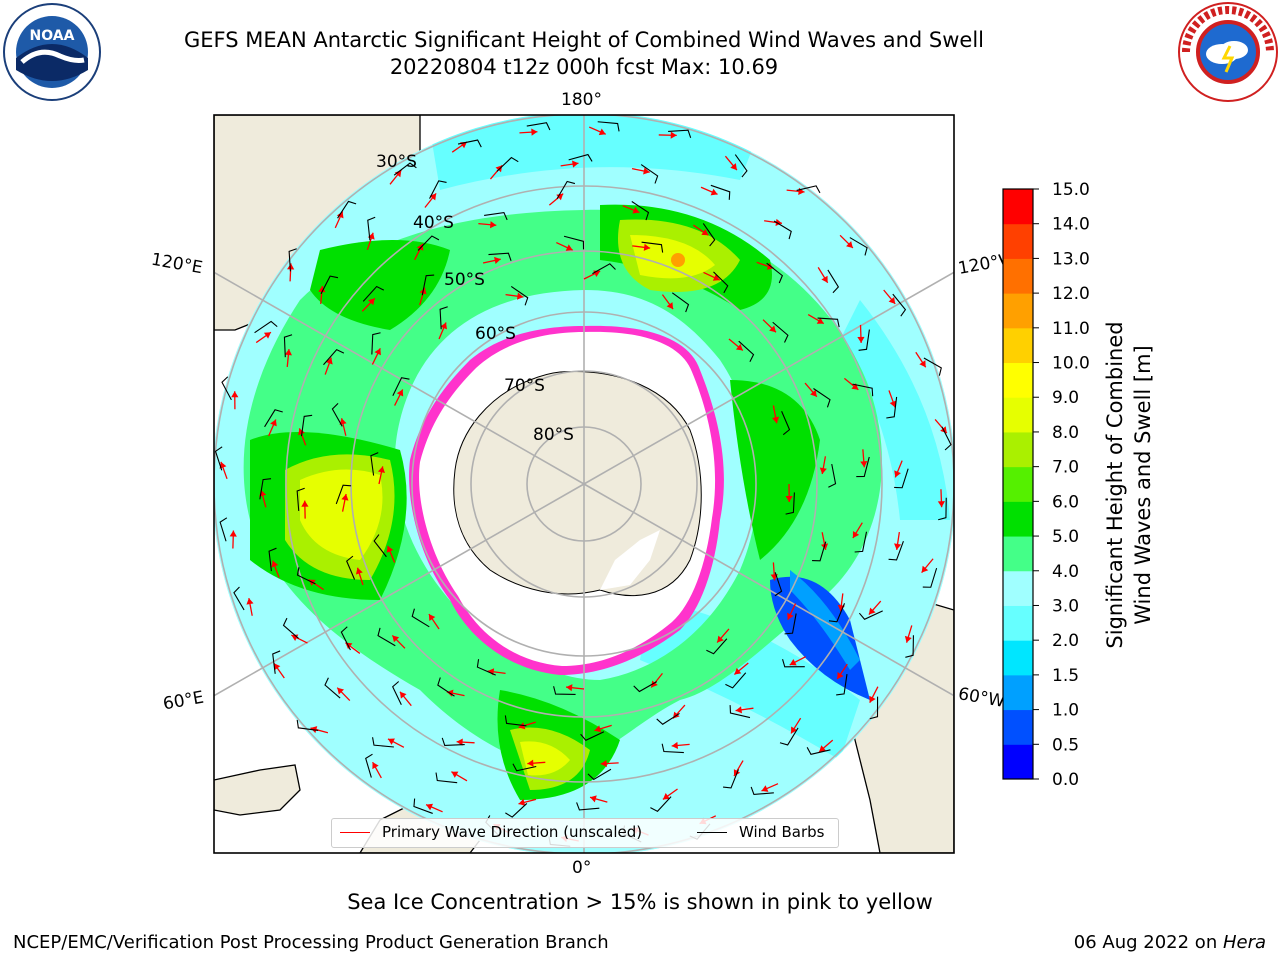 The height and width of the screenshot is (960, 1280). Describe the element at coordinates (577, 483) in the screenshot. I see `antarctica` at that location.